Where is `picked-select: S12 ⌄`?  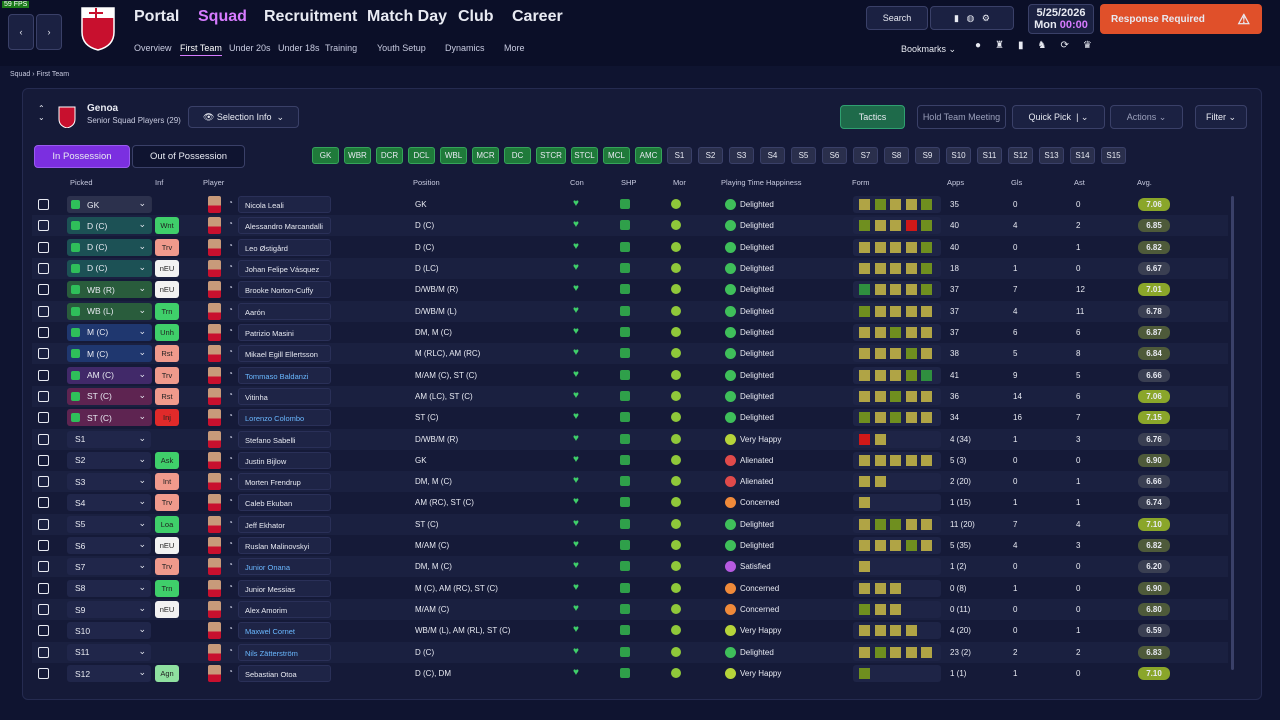 picked-select: S12 ⌄ is located at coordinates (109, 674).